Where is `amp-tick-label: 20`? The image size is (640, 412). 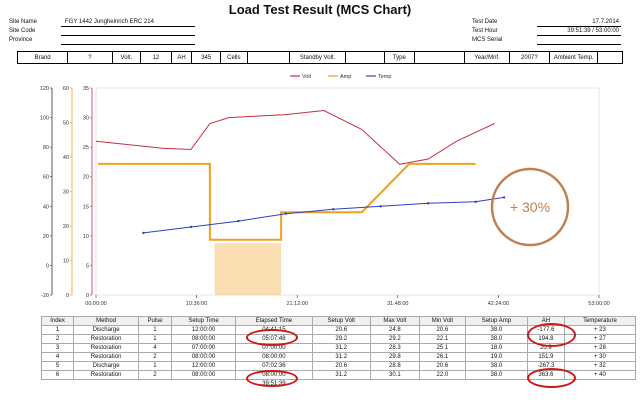
amp-tick-label: 20 is located at coordinates (66, 227).